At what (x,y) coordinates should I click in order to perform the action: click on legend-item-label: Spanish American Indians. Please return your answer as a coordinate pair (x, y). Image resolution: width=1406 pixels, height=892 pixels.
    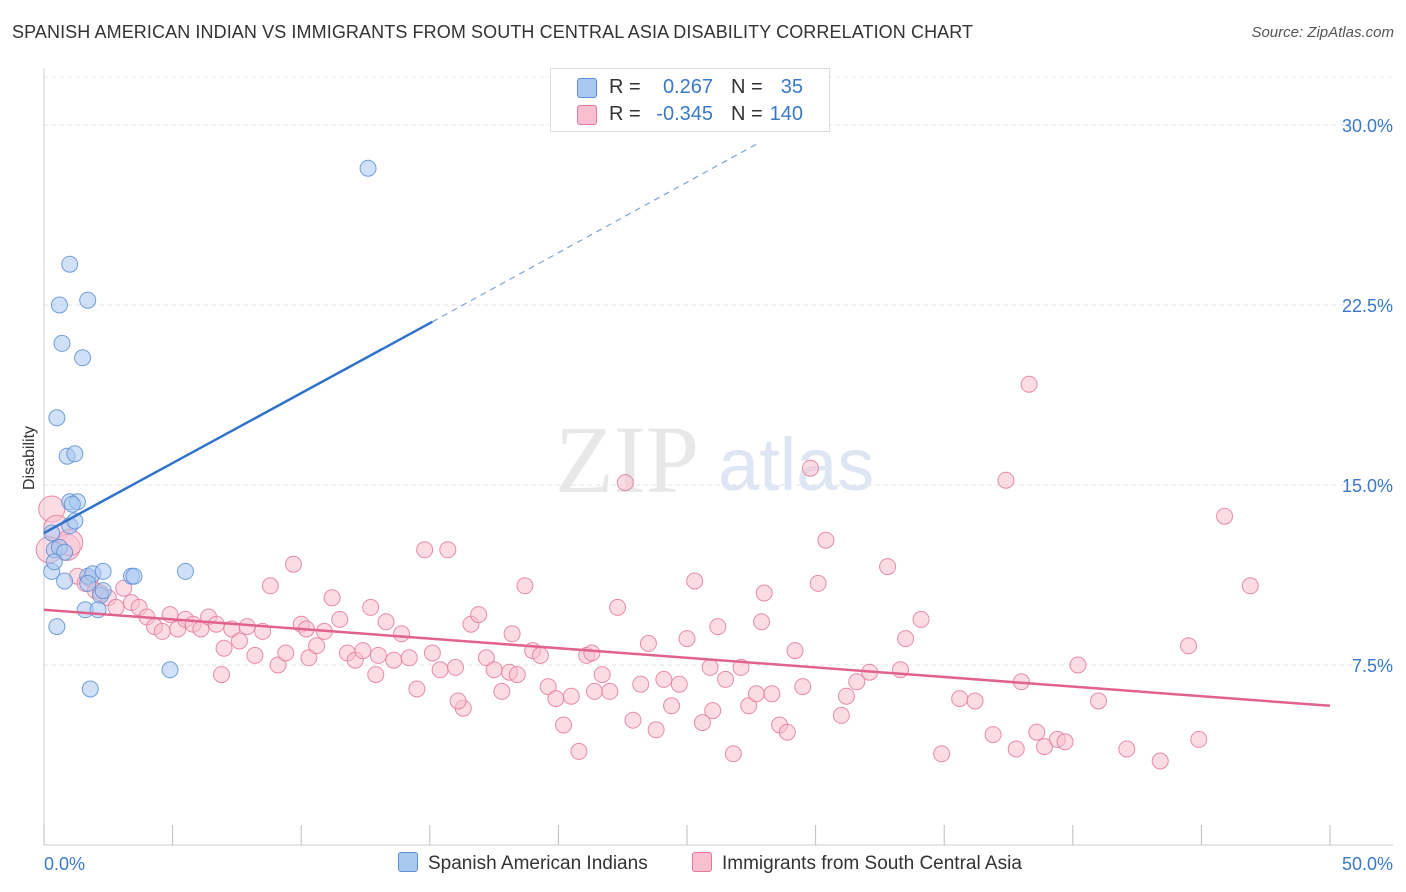
    Looking at the image, I should click on (538, 863).